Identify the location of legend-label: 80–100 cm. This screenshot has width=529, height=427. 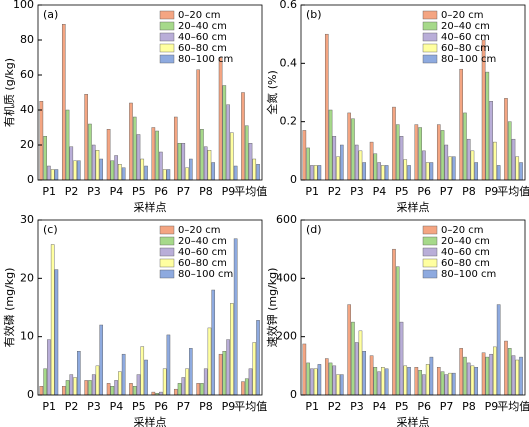
(468, 274).